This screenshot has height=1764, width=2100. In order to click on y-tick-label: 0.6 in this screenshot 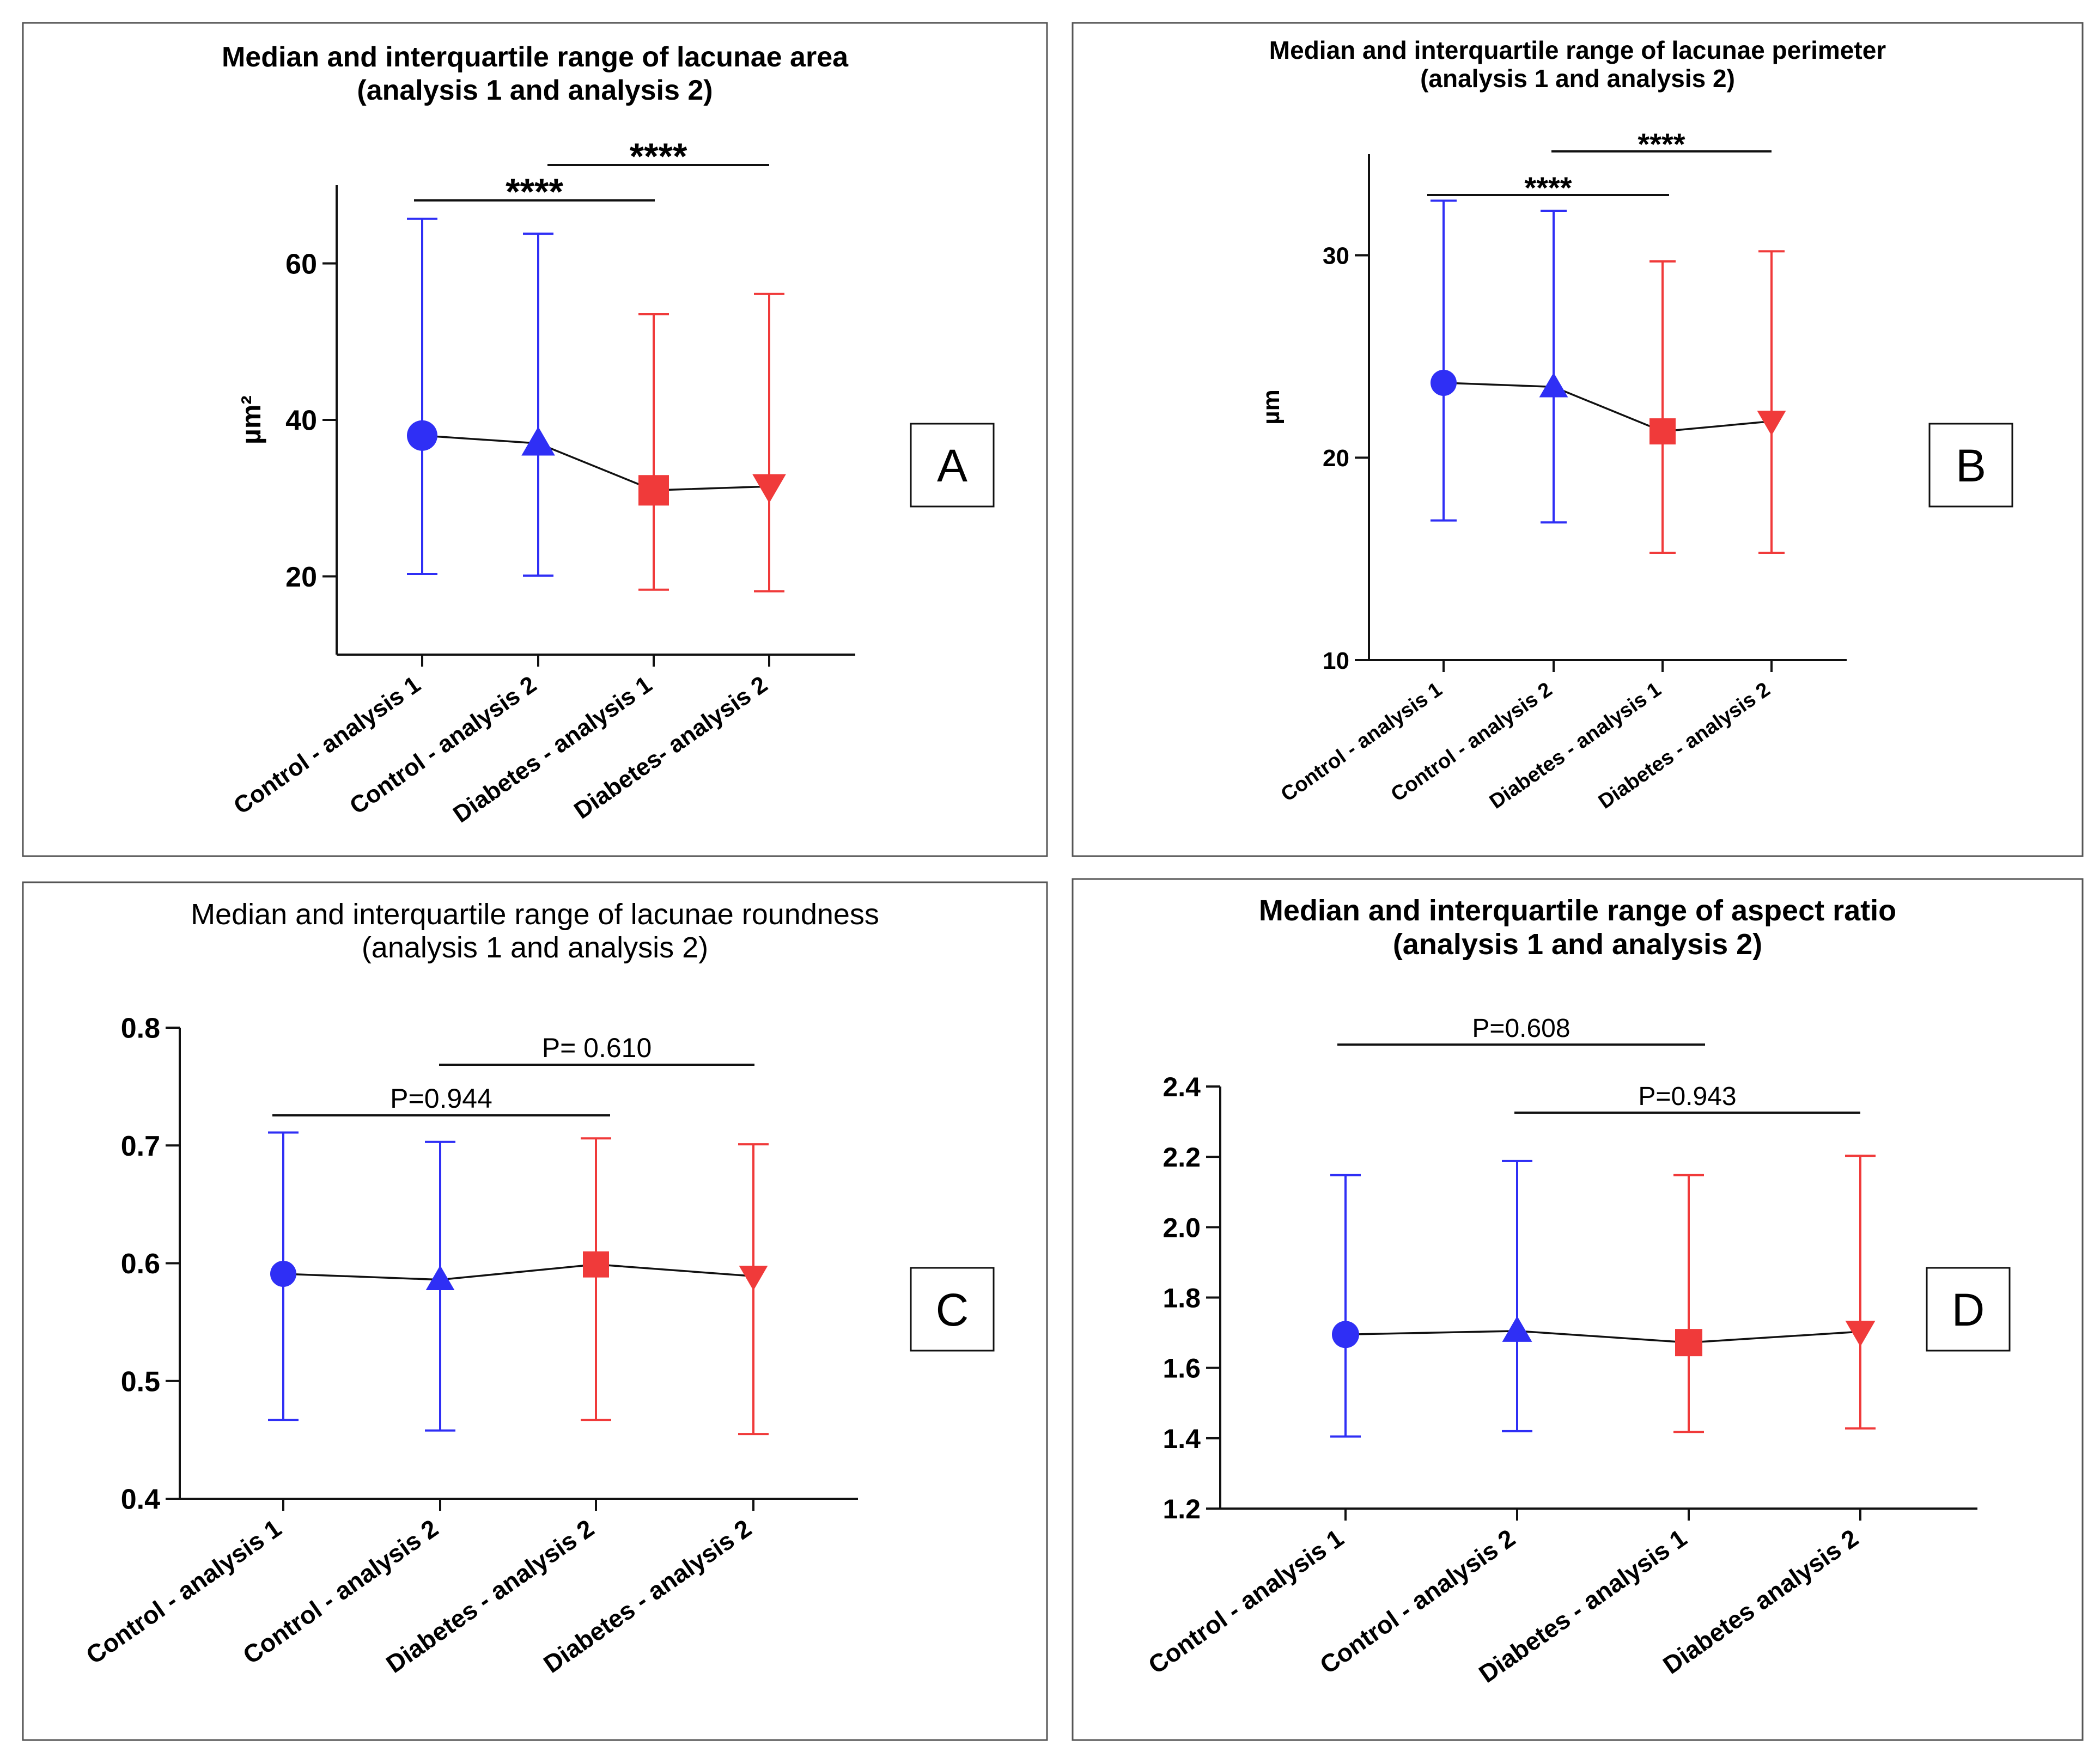, I will do `click(140, 1264)`.